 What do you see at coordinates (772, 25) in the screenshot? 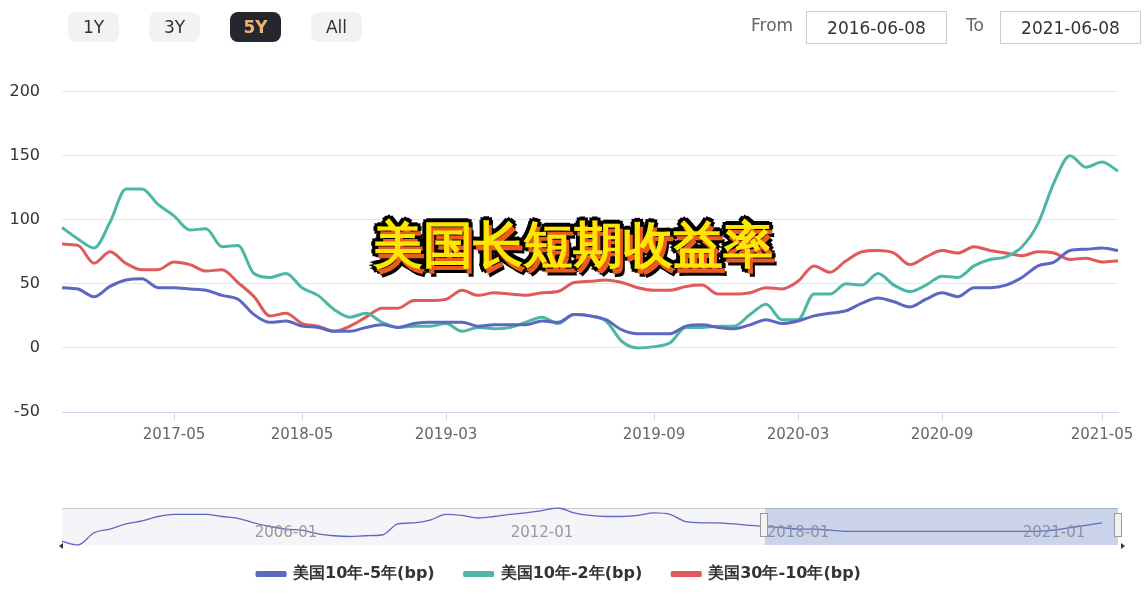
I see `text: From` at bounding box center [772, 25].